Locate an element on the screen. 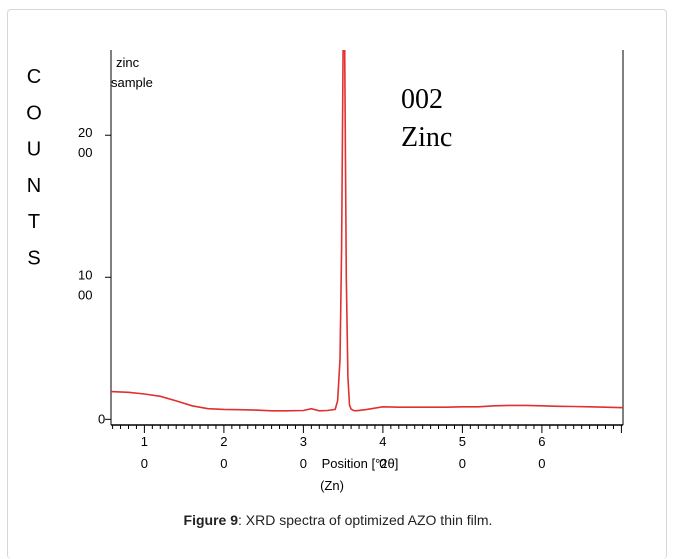 The width and height of the screenshot is (676, 559). x-tick-label: 5 is located at coordinates (462, 441).